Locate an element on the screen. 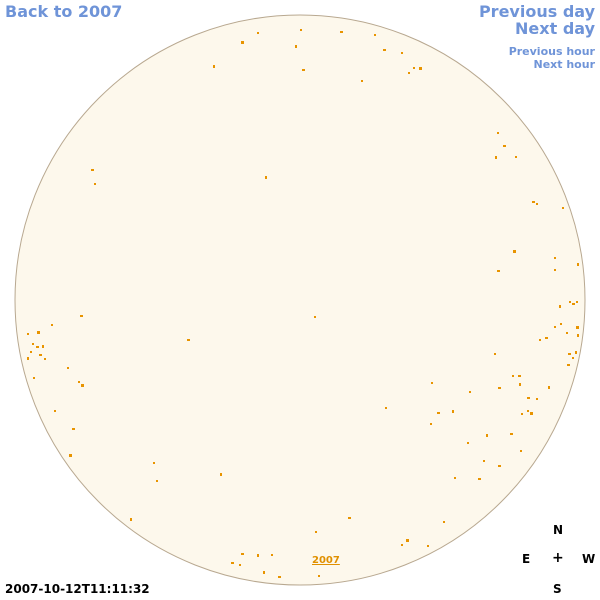 The height and width of the screenshot is (600, 600). compass-east-label: E is located at coordinates (526, 559).